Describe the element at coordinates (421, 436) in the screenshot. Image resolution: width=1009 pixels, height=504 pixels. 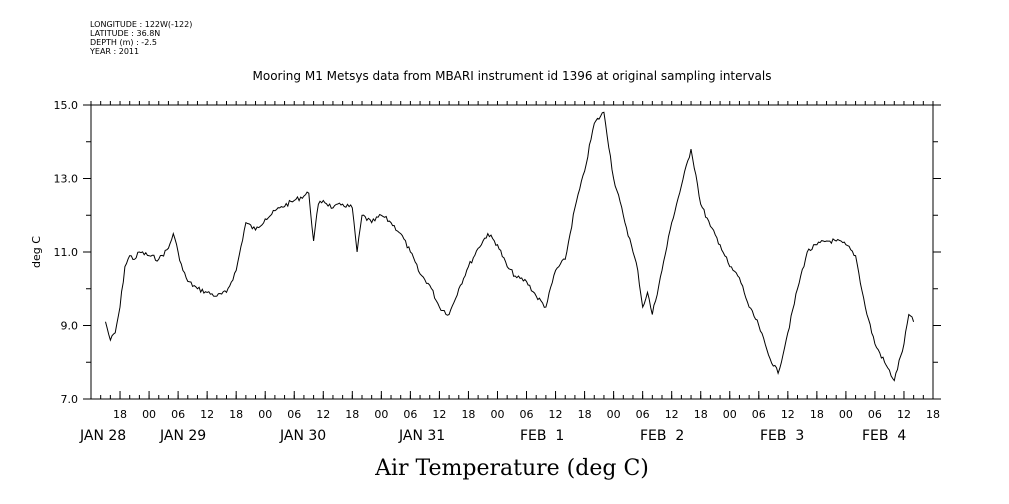
I see `x-date-label: JAN 31` at that location.